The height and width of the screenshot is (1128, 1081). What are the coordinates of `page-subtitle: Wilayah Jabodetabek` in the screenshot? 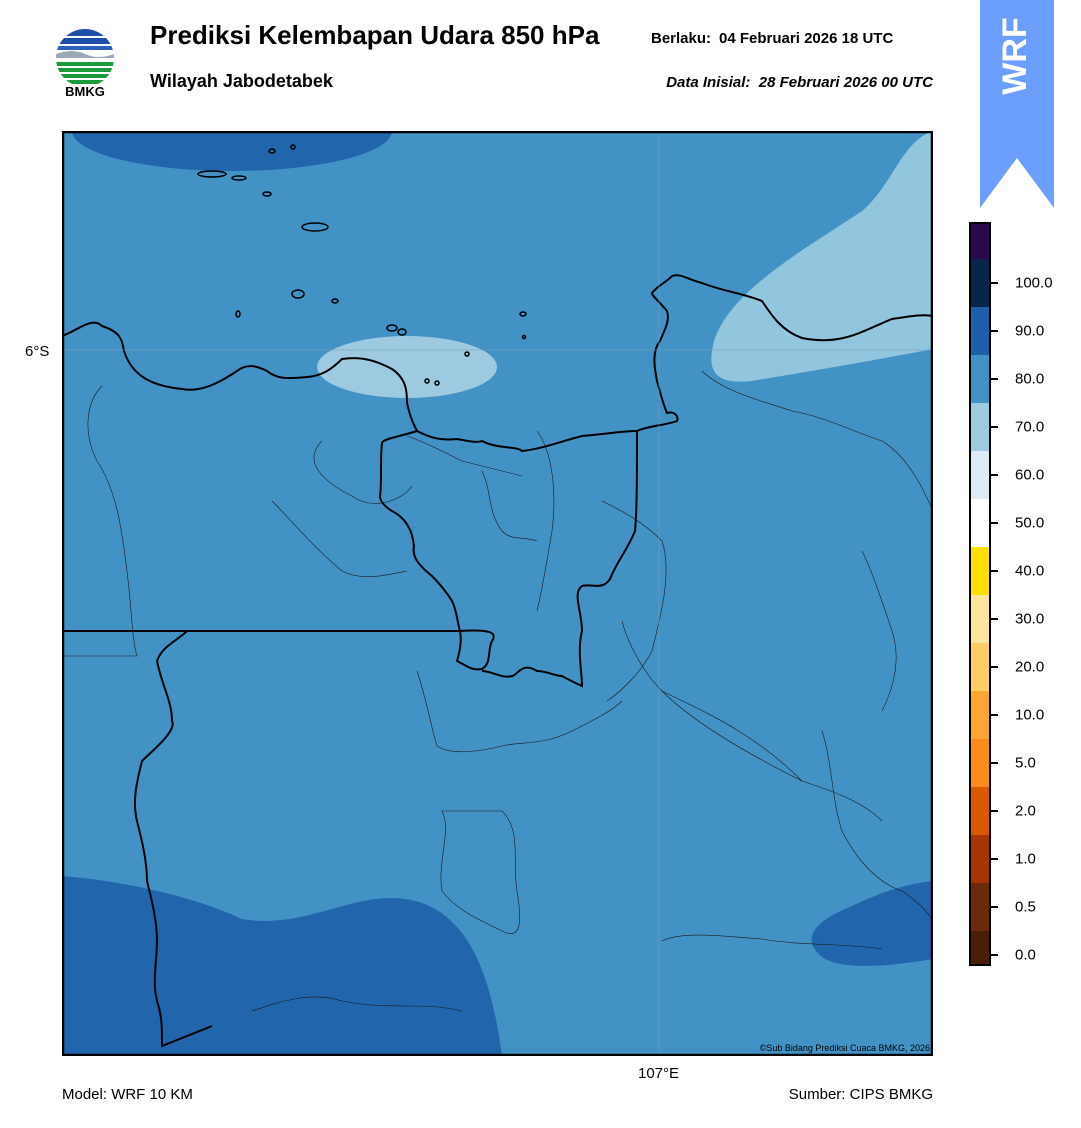 It's located at (241, 81).